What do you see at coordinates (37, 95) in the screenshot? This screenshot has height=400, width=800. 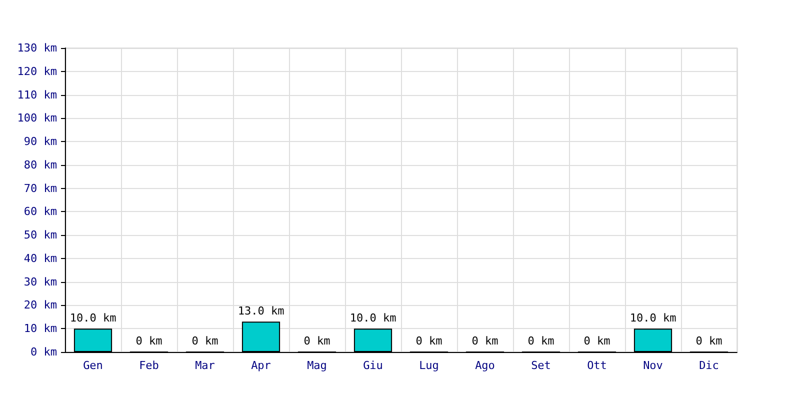 I see `y-tick-label: 110 km` at bounding box center [37, 95].